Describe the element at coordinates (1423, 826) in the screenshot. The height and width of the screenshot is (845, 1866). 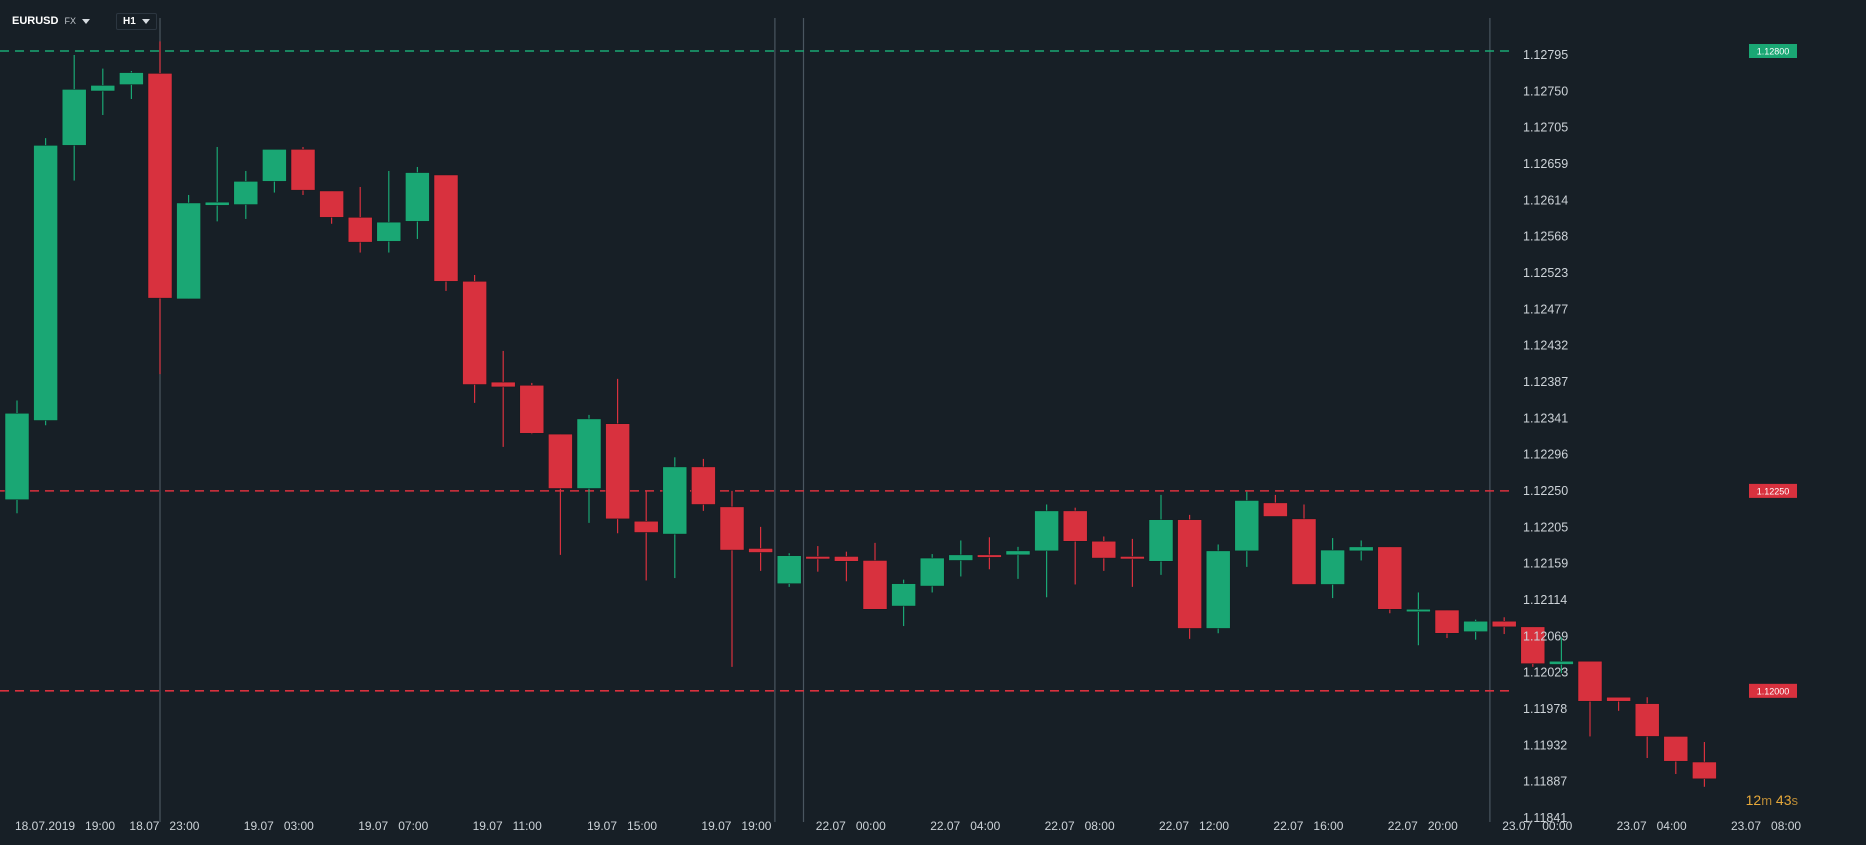
I see `x-axis-tick-label: 22.07 20:00` at that location.